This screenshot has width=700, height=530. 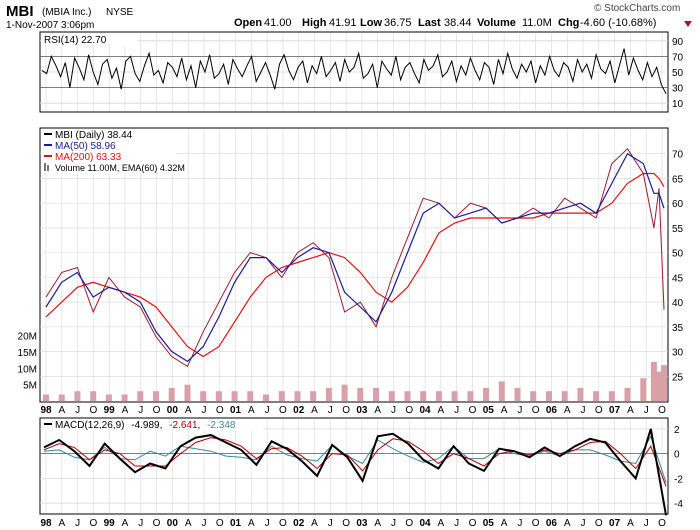 I want to click on x-tick-label: 07, so click(x=615, y=410).